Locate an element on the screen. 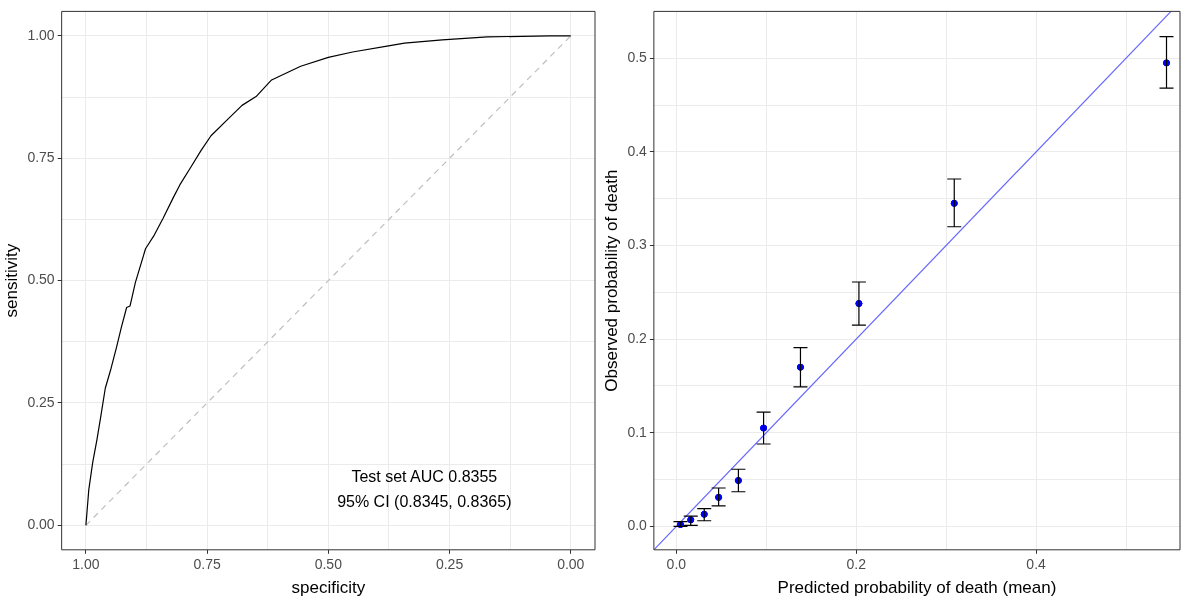 Image resolution: width=1185 pixels, height=601 pixels. x-tick-label: 0.4 is located at coordinates (1036, 564).